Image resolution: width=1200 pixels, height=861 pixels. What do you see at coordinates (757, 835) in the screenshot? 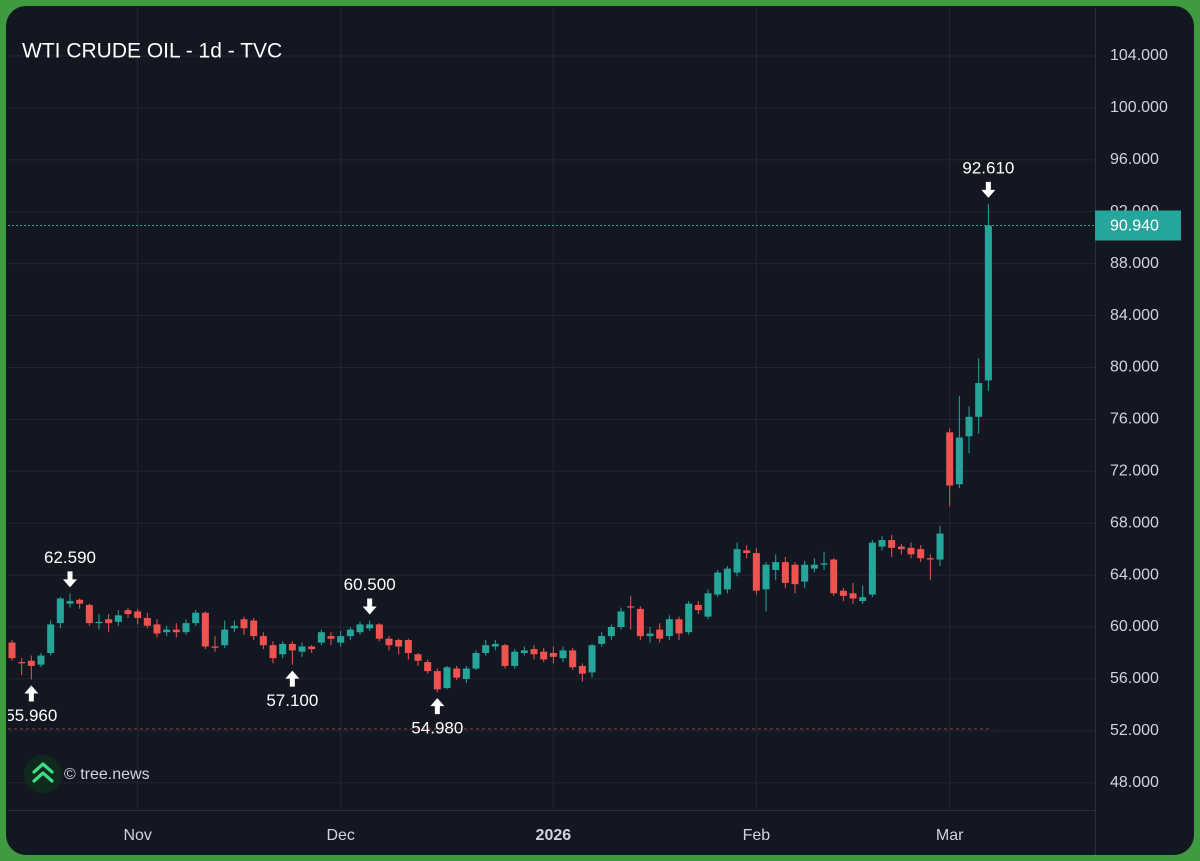
I see `x-tick-label: Feb` at bounding box center [757, 835].